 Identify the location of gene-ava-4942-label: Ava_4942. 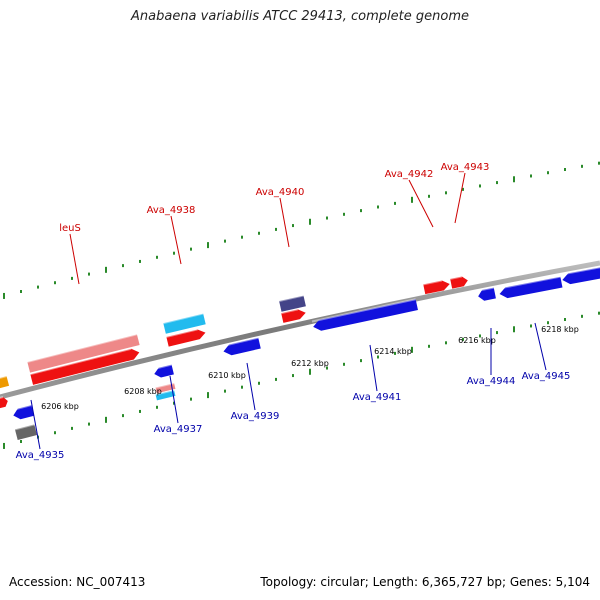
(409, 174).